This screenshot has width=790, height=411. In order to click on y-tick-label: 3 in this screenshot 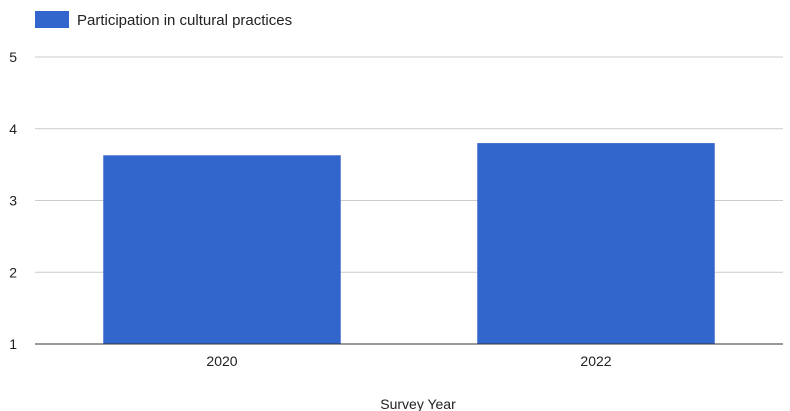, I will do `click(13, 201)`.